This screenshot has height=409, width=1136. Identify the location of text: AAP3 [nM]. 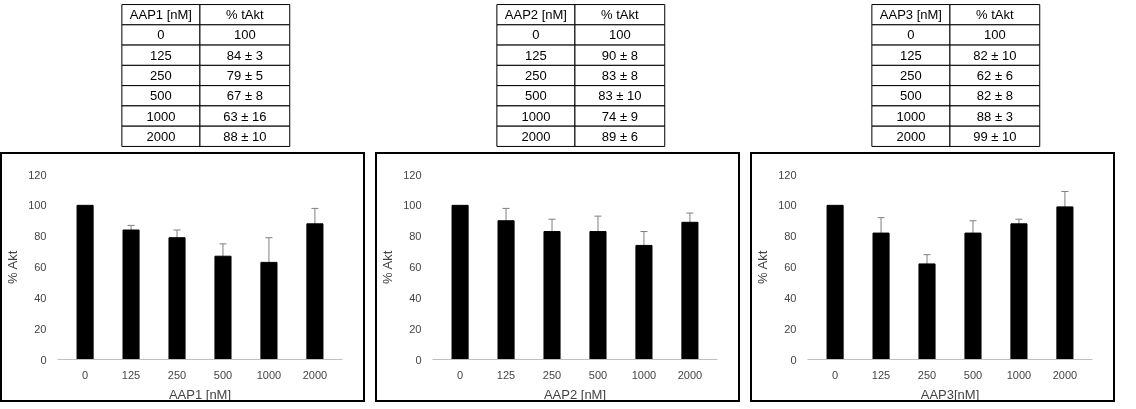
(910, 15).